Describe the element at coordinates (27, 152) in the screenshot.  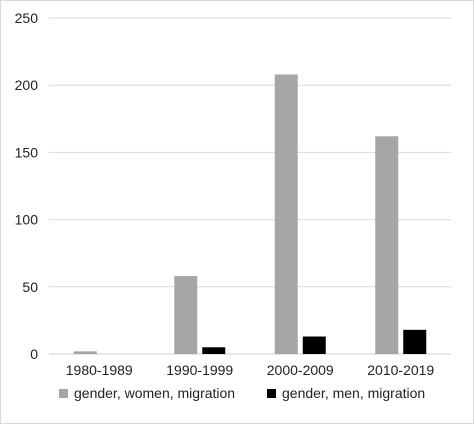
I see `y-tick-label: 150` at that location.